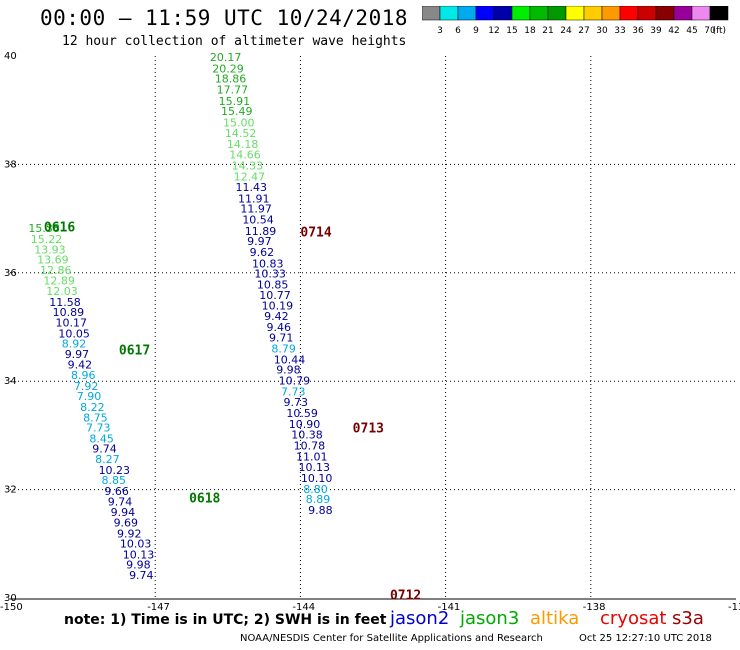  What do you see at coordinates (92, 407) in the screenshot?
I see `data-point-1: 8.22` at bounding box center [92, 407].